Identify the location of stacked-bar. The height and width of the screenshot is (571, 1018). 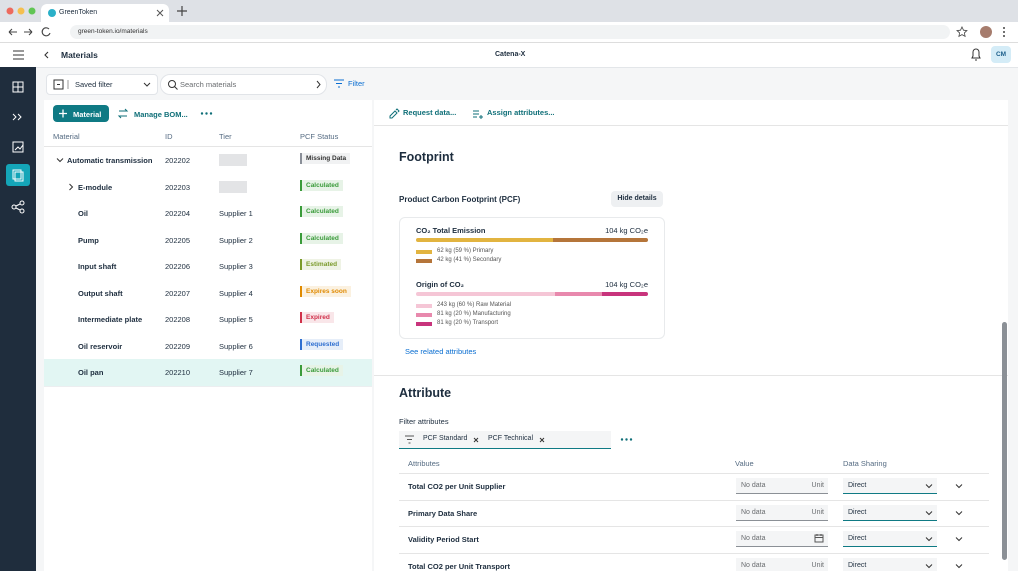
(532, 240).